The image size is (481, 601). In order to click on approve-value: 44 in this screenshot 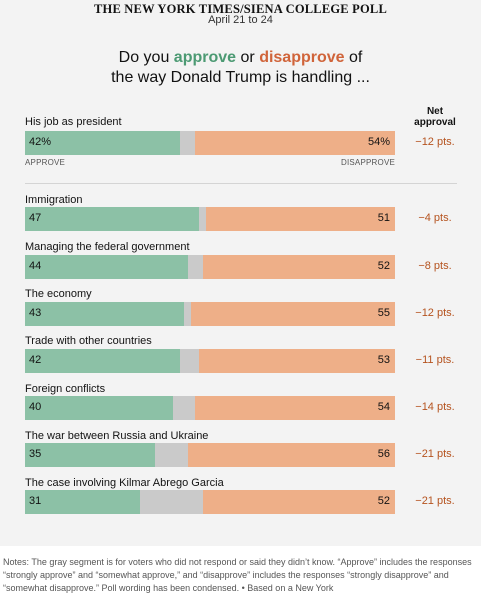, I will do `click(35, 266)`.